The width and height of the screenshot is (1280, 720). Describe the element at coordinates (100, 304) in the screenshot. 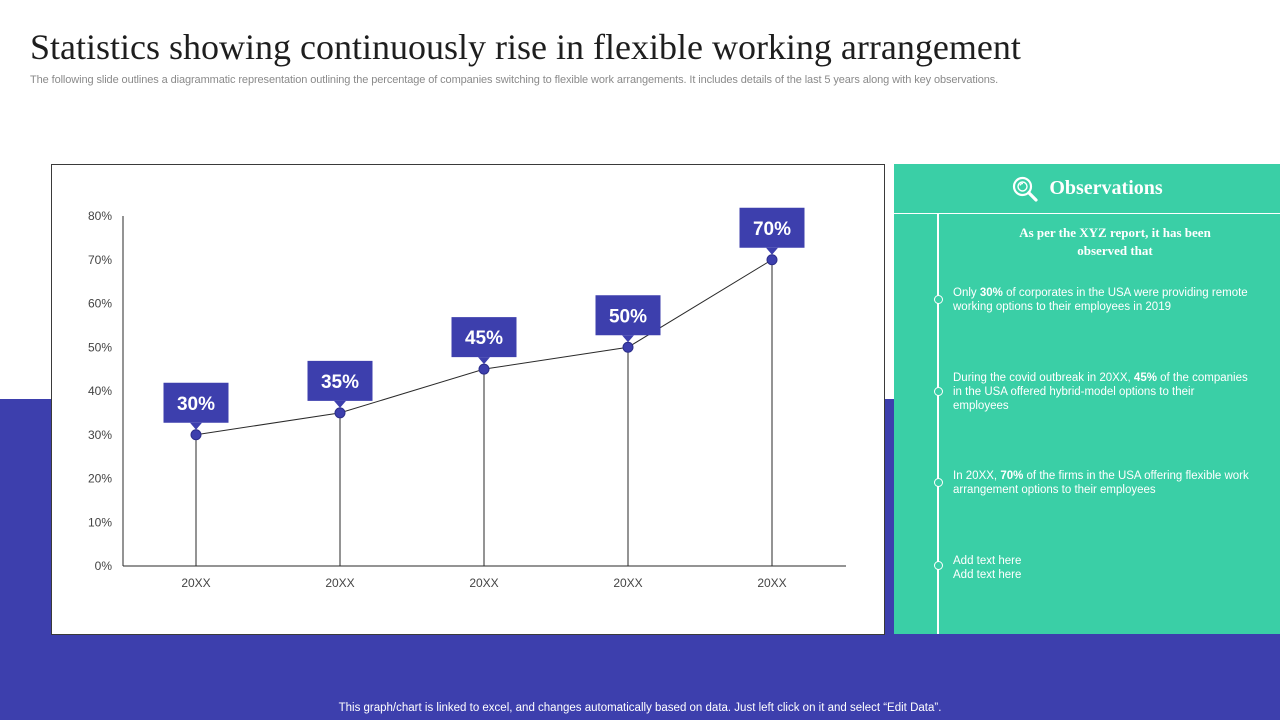

I see `y-tick-label: 60%` at that location.